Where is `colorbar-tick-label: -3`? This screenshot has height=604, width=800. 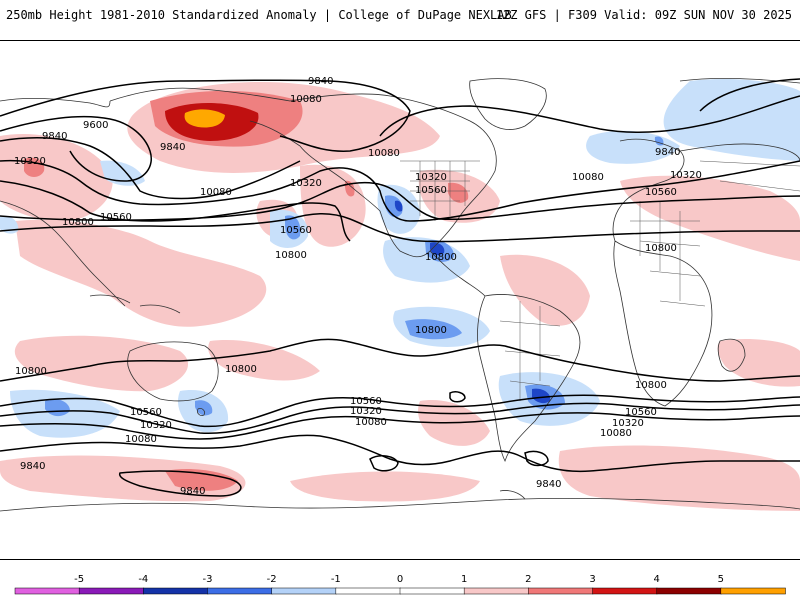
colorbar-tick-label: -3 is located at coordinates (208, 579).